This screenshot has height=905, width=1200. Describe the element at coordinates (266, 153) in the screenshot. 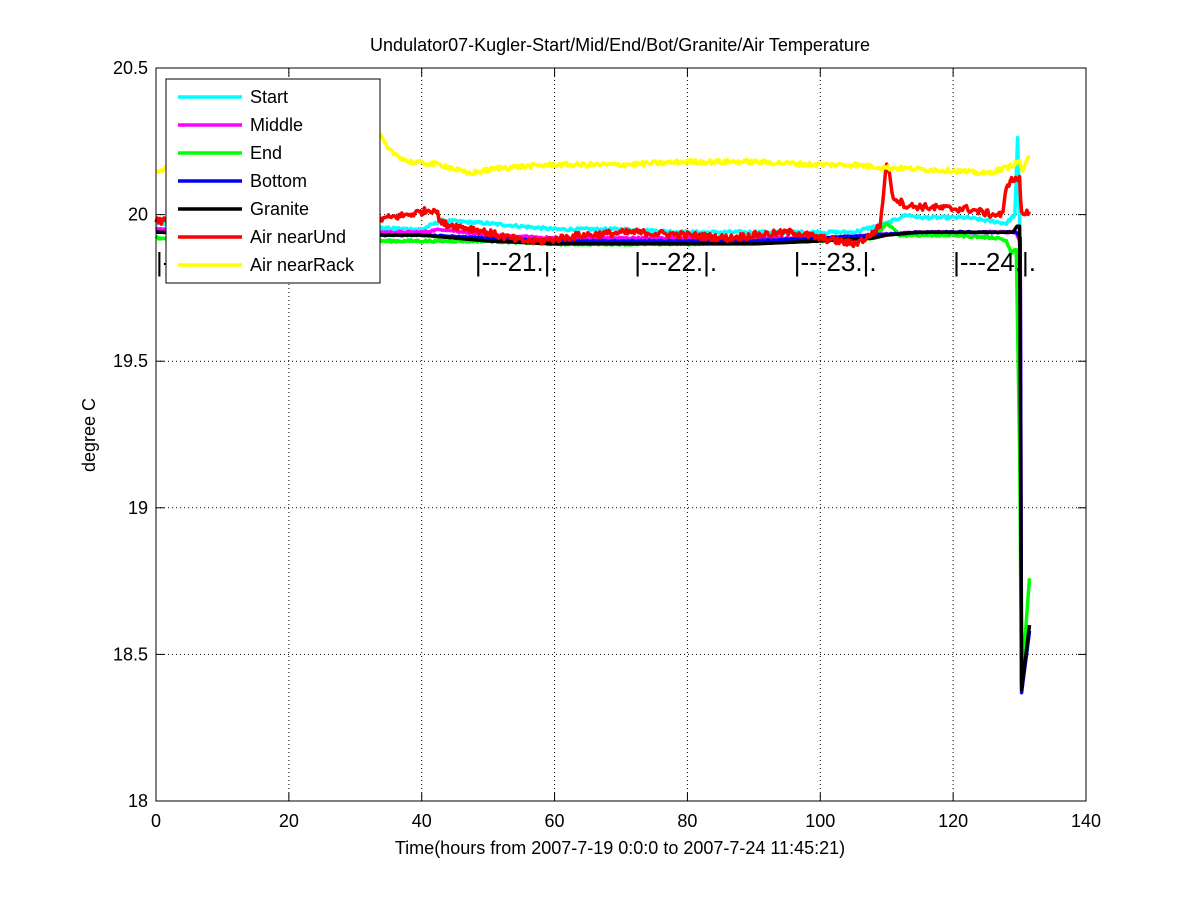

I see `legend-label: End` at that location.